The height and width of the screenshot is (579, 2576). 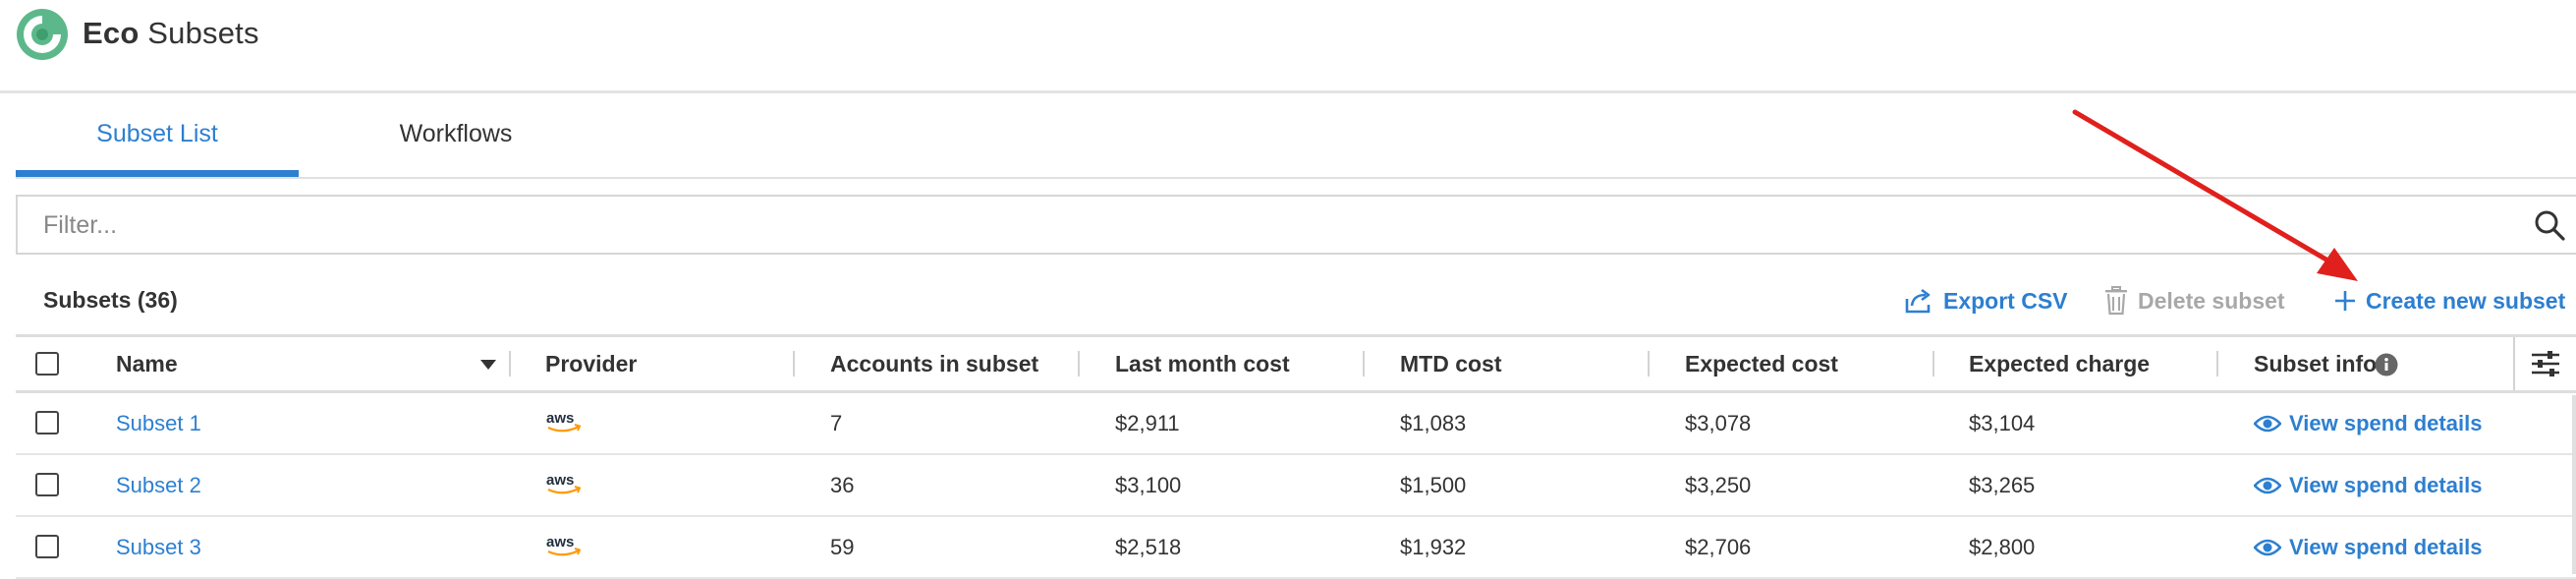 I want to click on app-title: Eco Subsets, so click(x=171, y=33).